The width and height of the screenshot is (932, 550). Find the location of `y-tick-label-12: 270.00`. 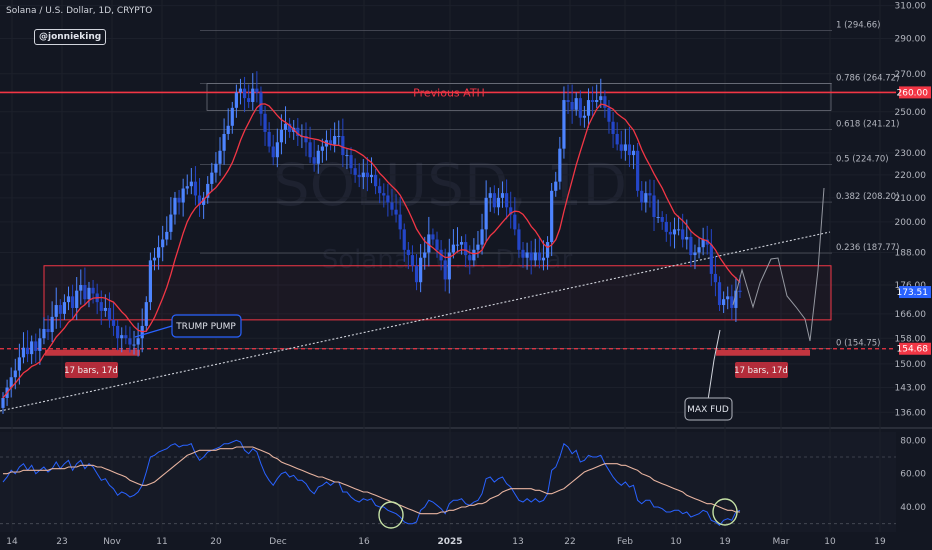

y-tick-label-12: 270.00 is located at coordinates (911, 75).